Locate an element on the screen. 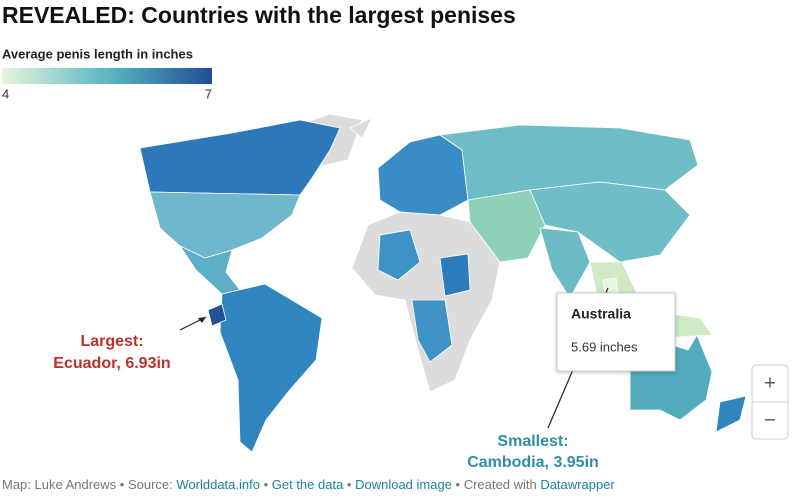  annotation: Largest: is located at coordinates (111, 341).